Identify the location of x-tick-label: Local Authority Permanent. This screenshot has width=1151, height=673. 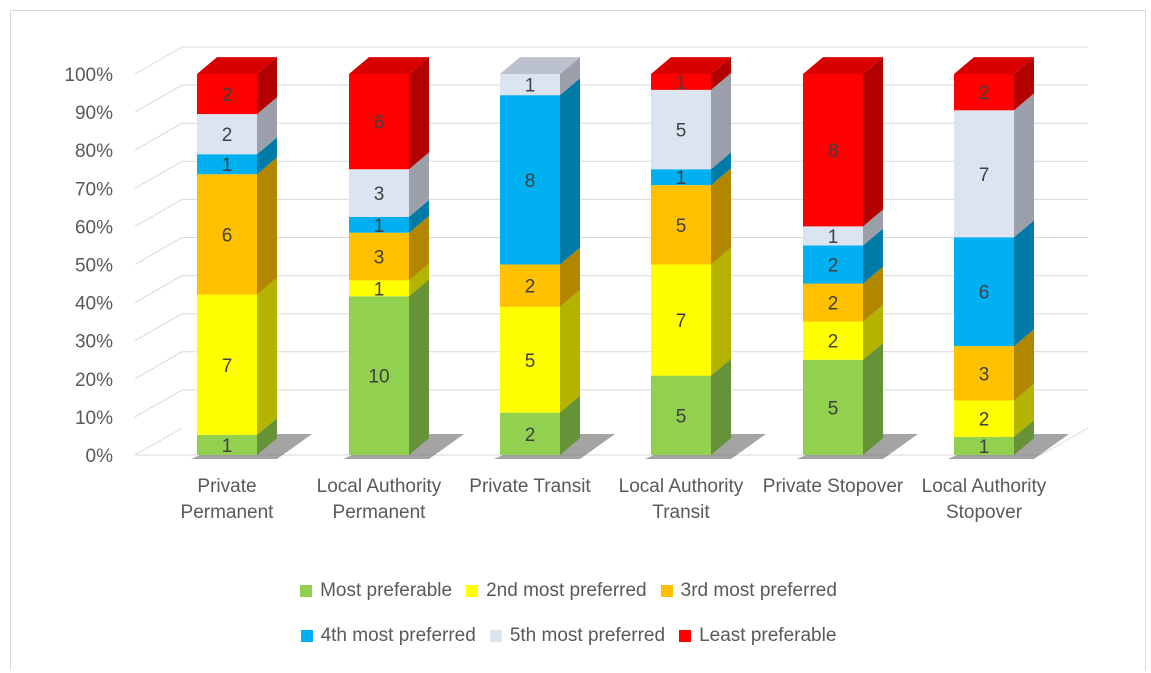
(379, 499).